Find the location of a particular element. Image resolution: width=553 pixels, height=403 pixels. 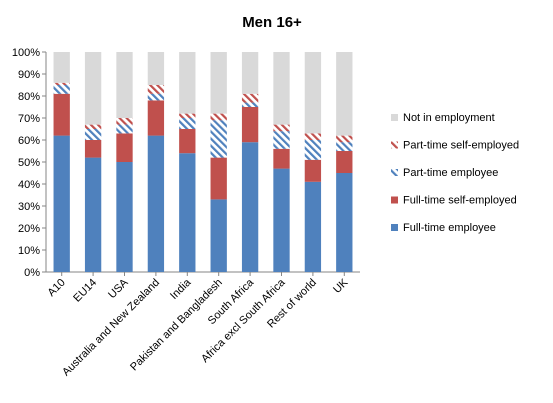

x-tick-label: USA is located at coordinates (118, 288).